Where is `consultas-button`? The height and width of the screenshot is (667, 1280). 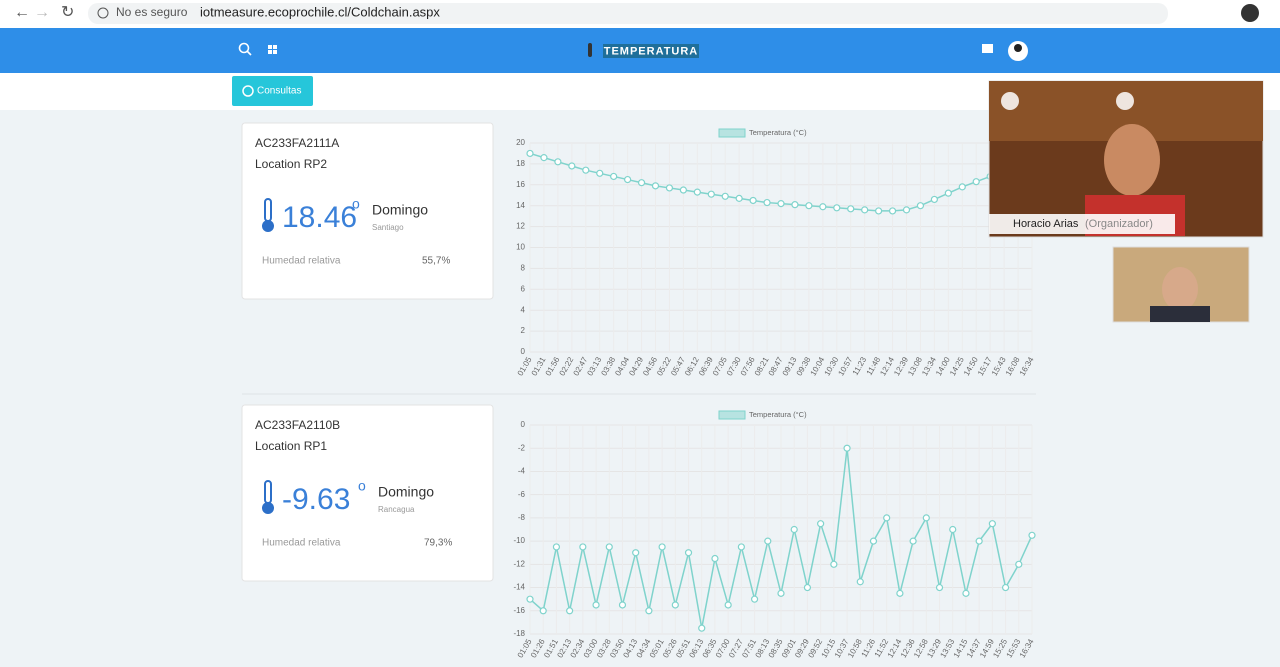
consultas-button is located at coordinates (272, 91).